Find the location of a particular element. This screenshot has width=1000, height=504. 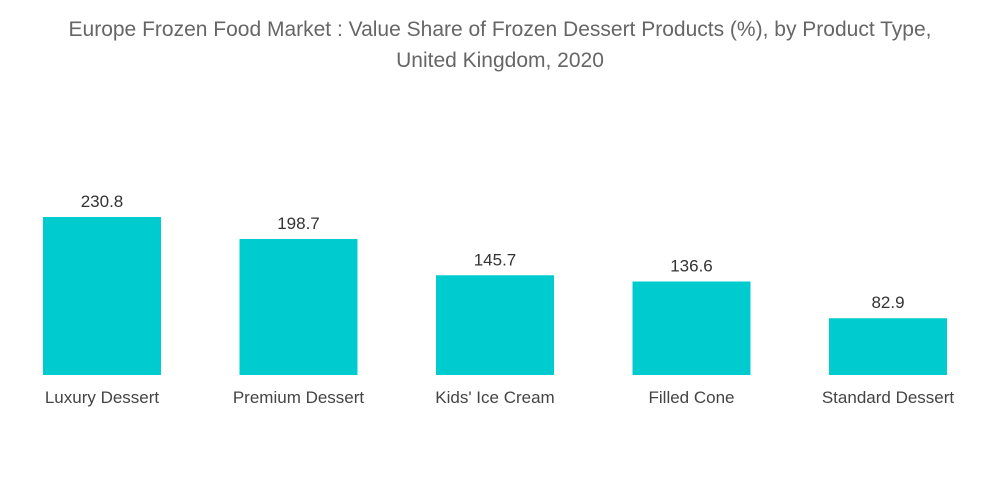

data-label-1: 198.7 is located at coordinates (298, 223).